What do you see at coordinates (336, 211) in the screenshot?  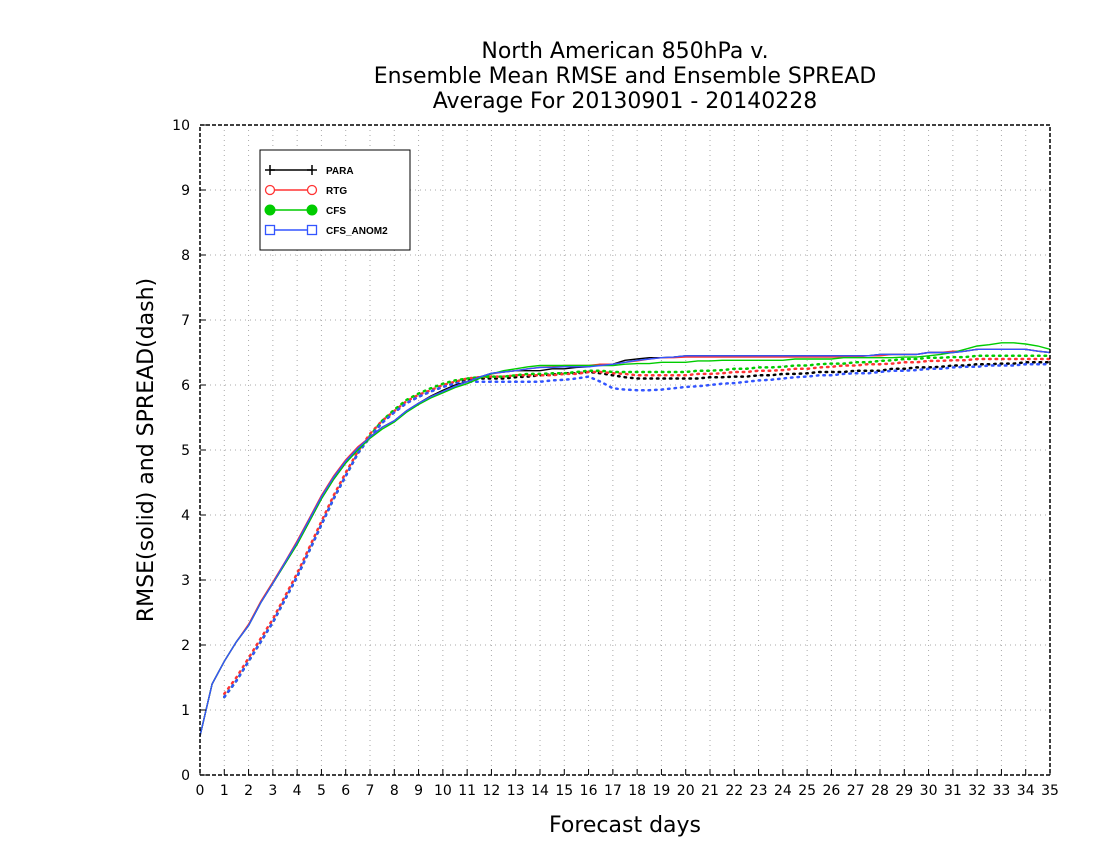 I see `legend-label-cfs: CFS` at bounding box center [336, 211].